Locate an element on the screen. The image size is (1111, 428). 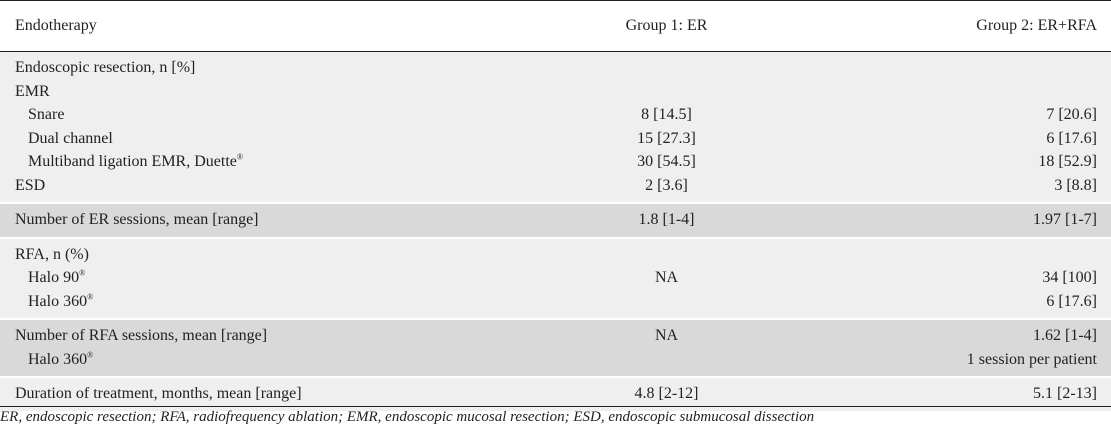
row-label: Number of ER sessions, mean [range] is located at coordinates (250, 220).